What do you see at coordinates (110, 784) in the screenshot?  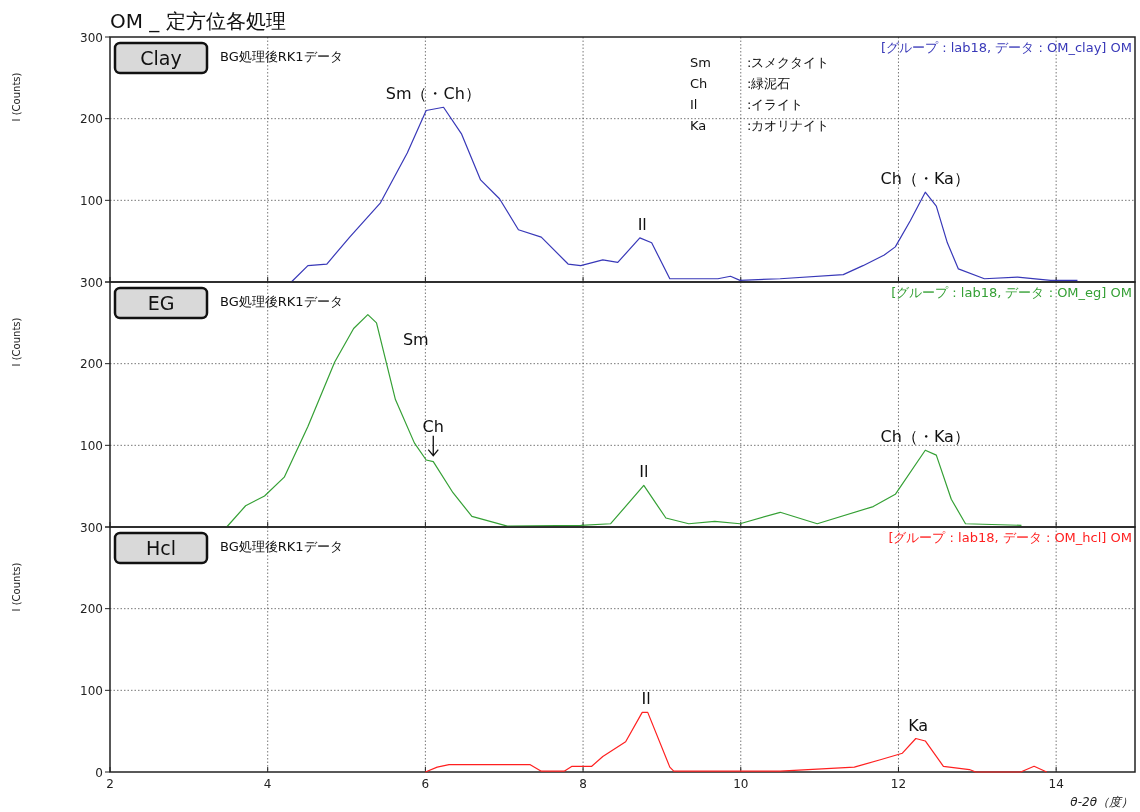 I see `x-tick-label: 2` at bounding box center [110, 784].